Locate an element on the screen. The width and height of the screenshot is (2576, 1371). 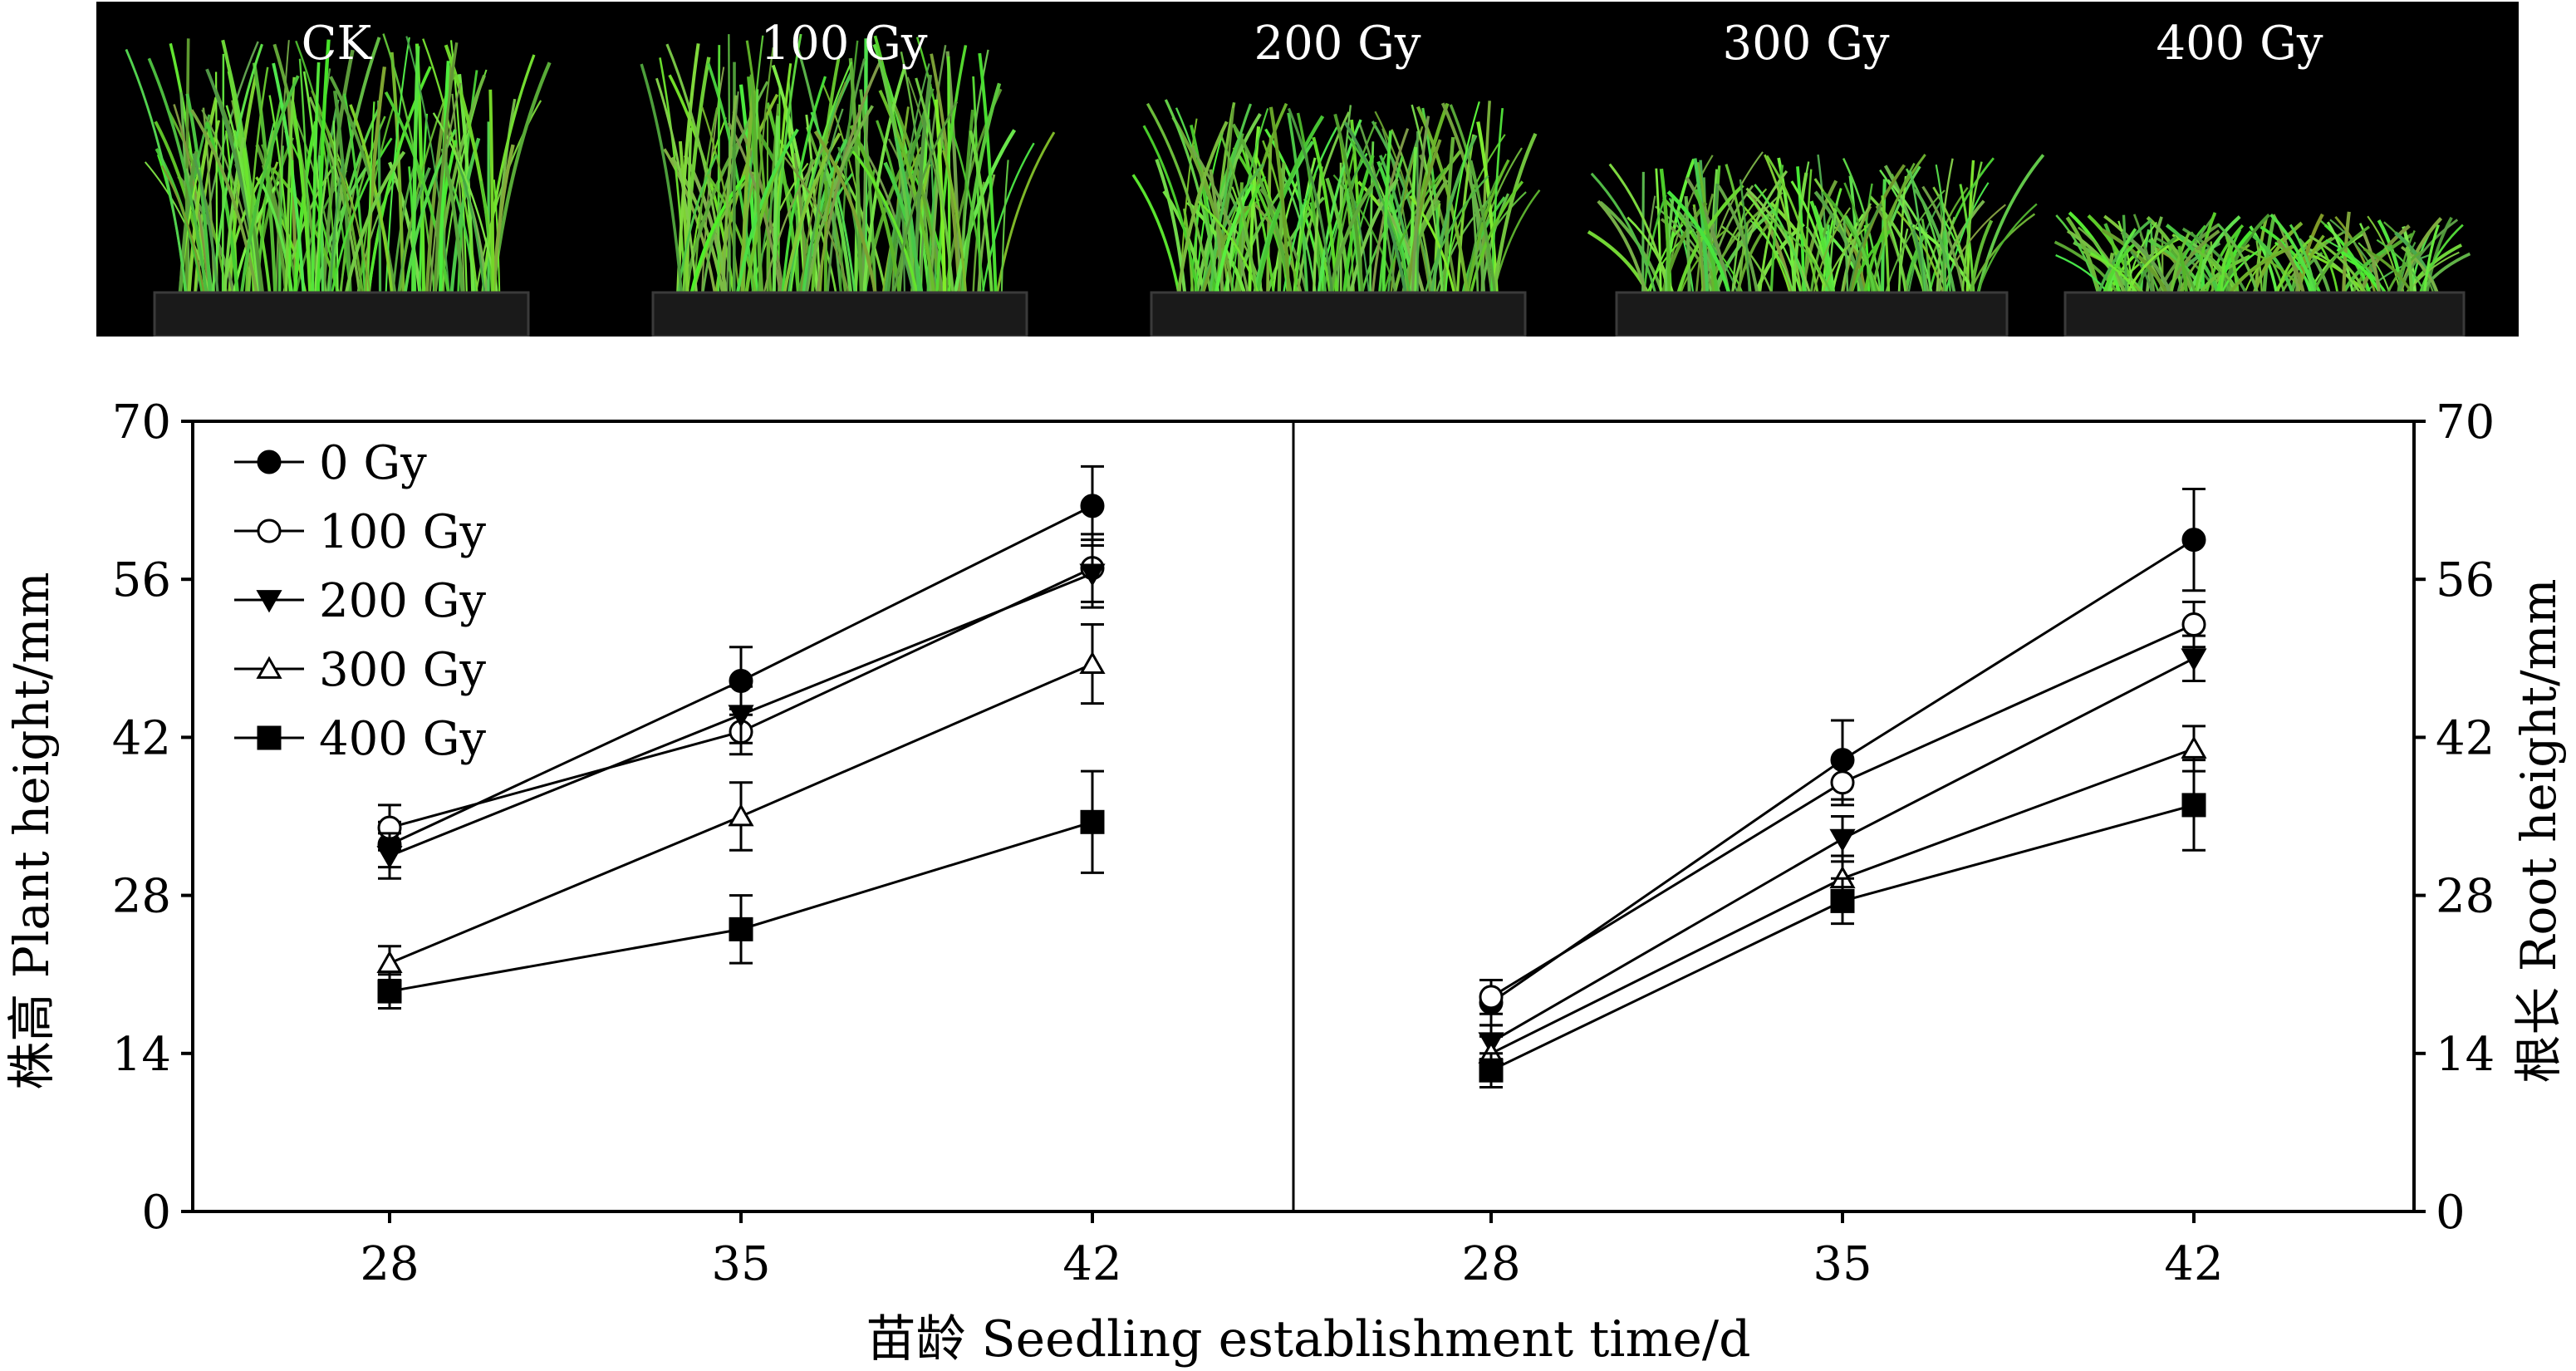
legend-label: 0 Gy is located at coordinates (373, 463).